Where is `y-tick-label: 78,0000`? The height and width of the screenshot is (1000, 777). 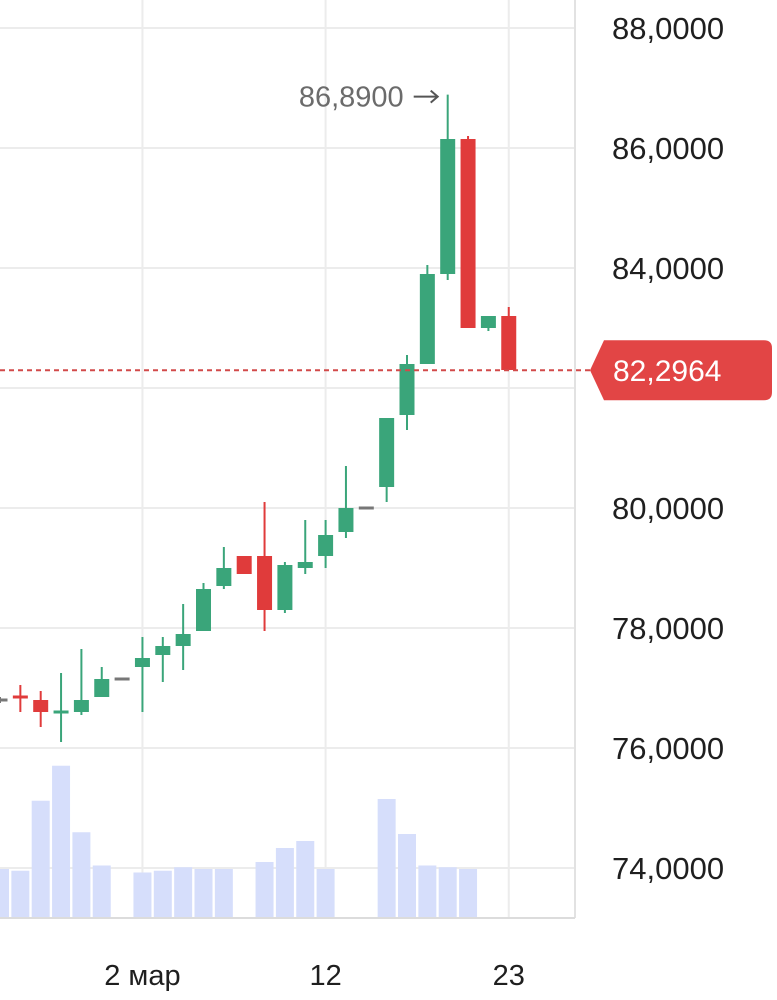
y-tick-label: 78,0000 is located at coordinates (668, 628).